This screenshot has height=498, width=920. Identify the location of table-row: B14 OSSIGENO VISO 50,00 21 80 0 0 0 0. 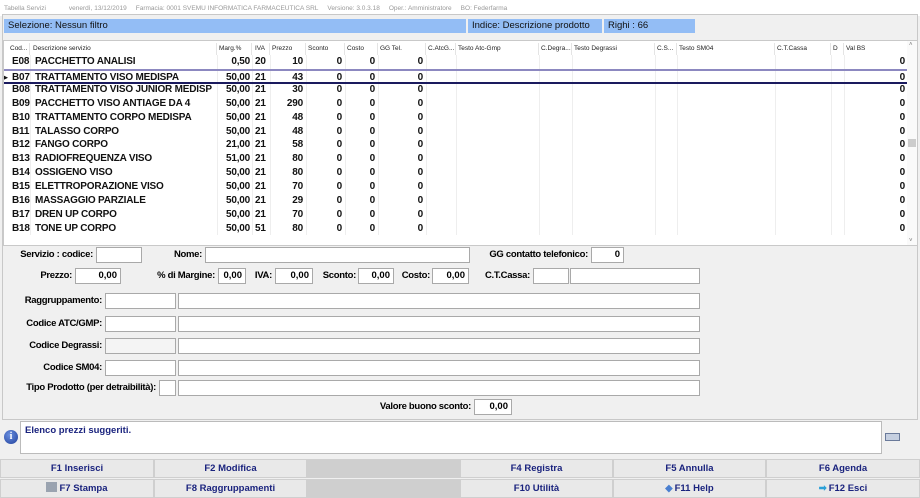
(456, 173).